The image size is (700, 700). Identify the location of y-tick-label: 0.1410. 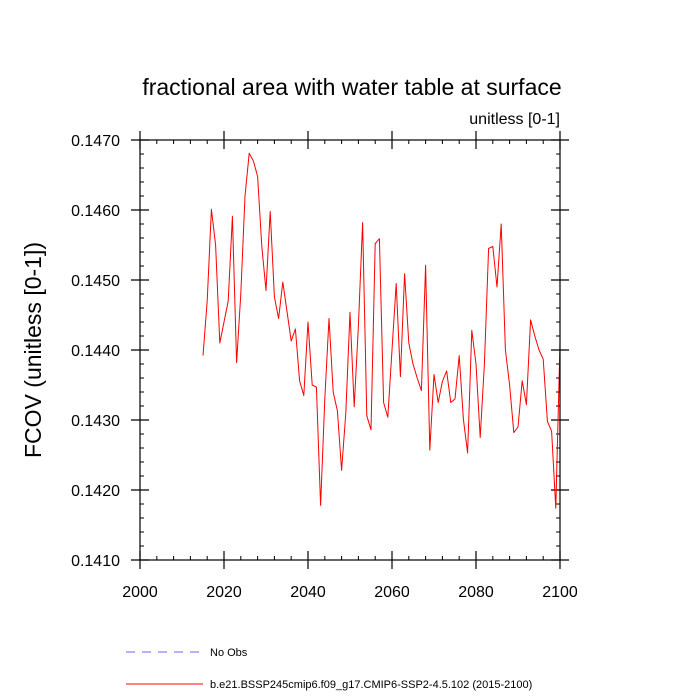
(95, 561).